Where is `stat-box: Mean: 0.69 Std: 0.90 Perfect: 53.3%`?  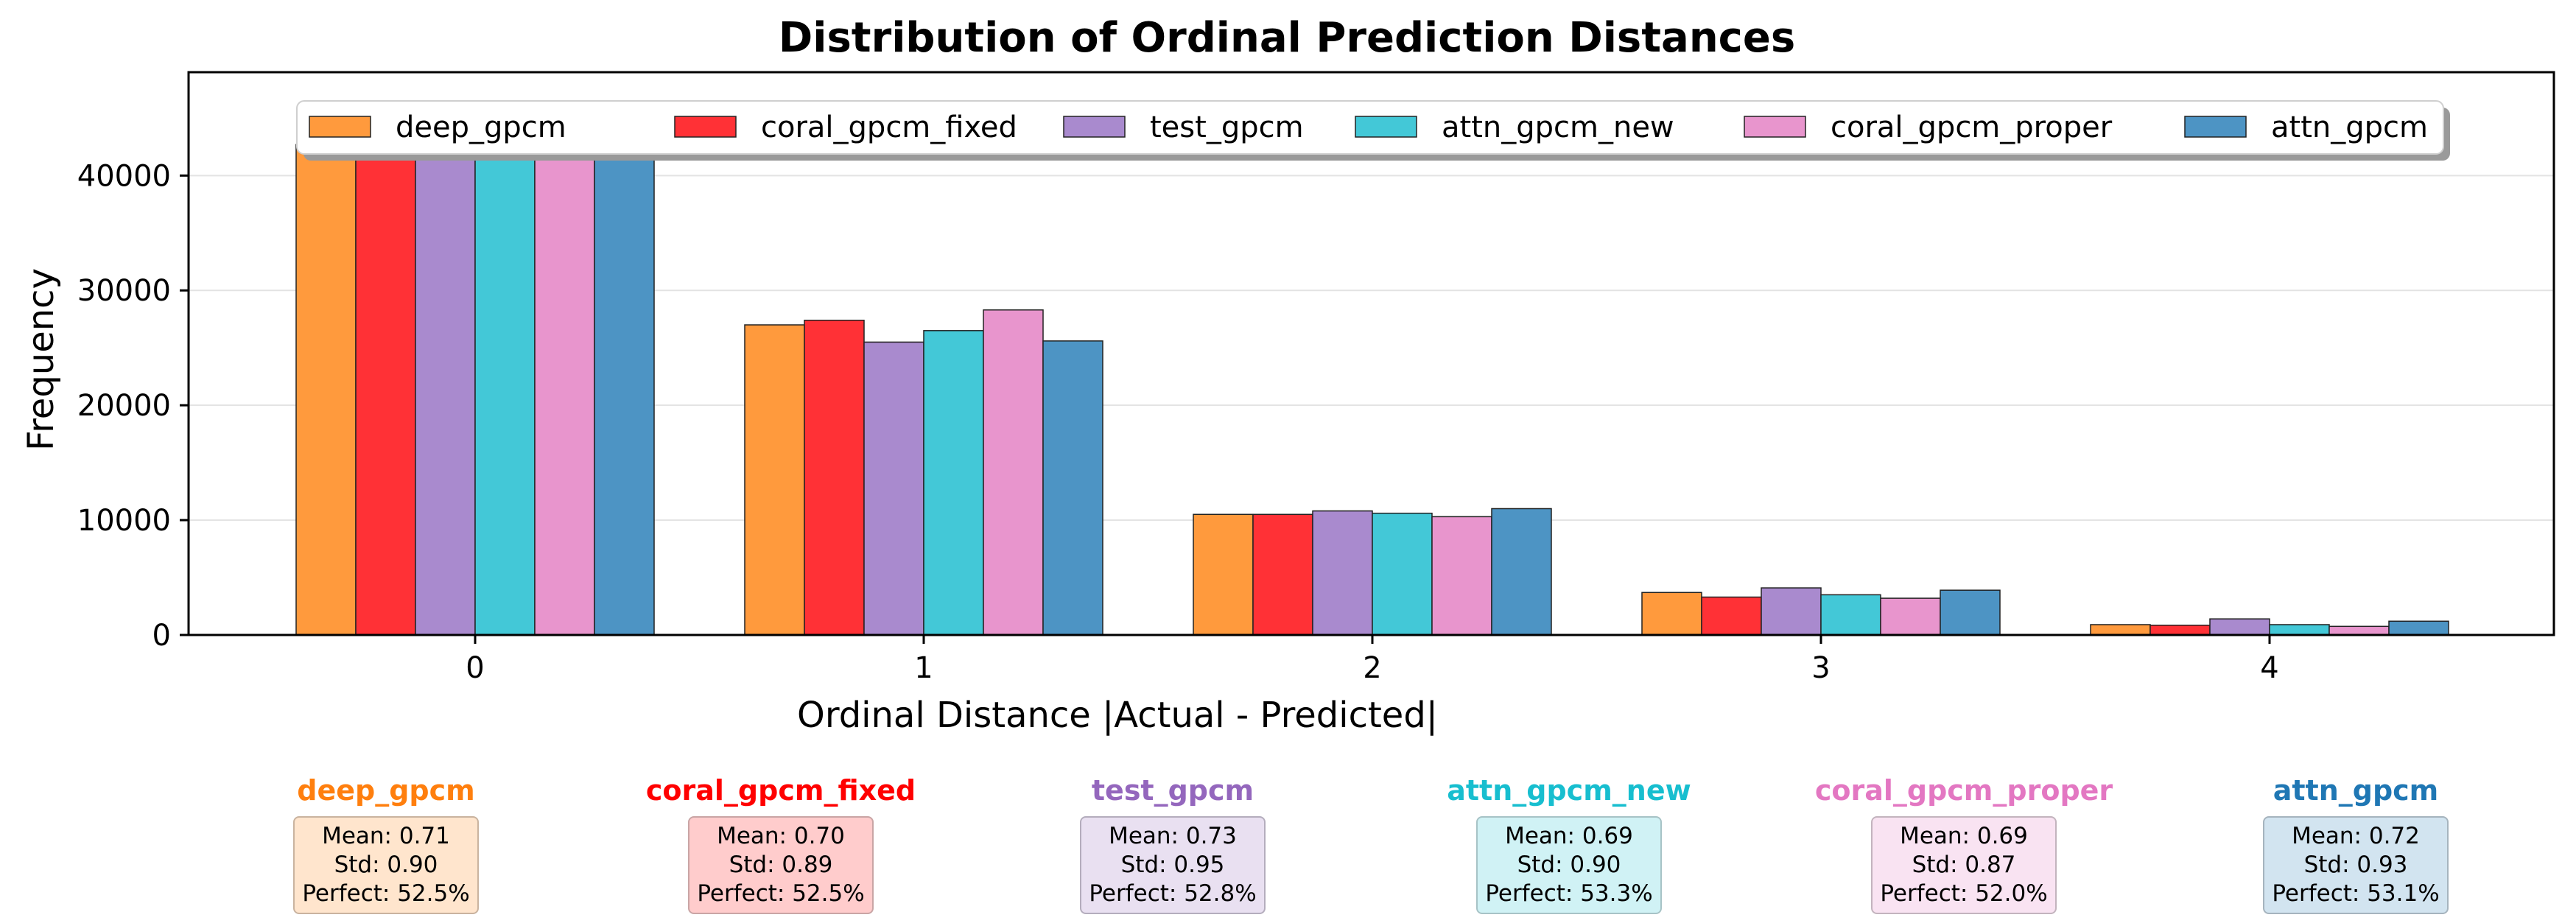
stat-box: Mean: 0.69 Std: 0.90 Perfect: 53.3% is located at coordinates (1569, 865).